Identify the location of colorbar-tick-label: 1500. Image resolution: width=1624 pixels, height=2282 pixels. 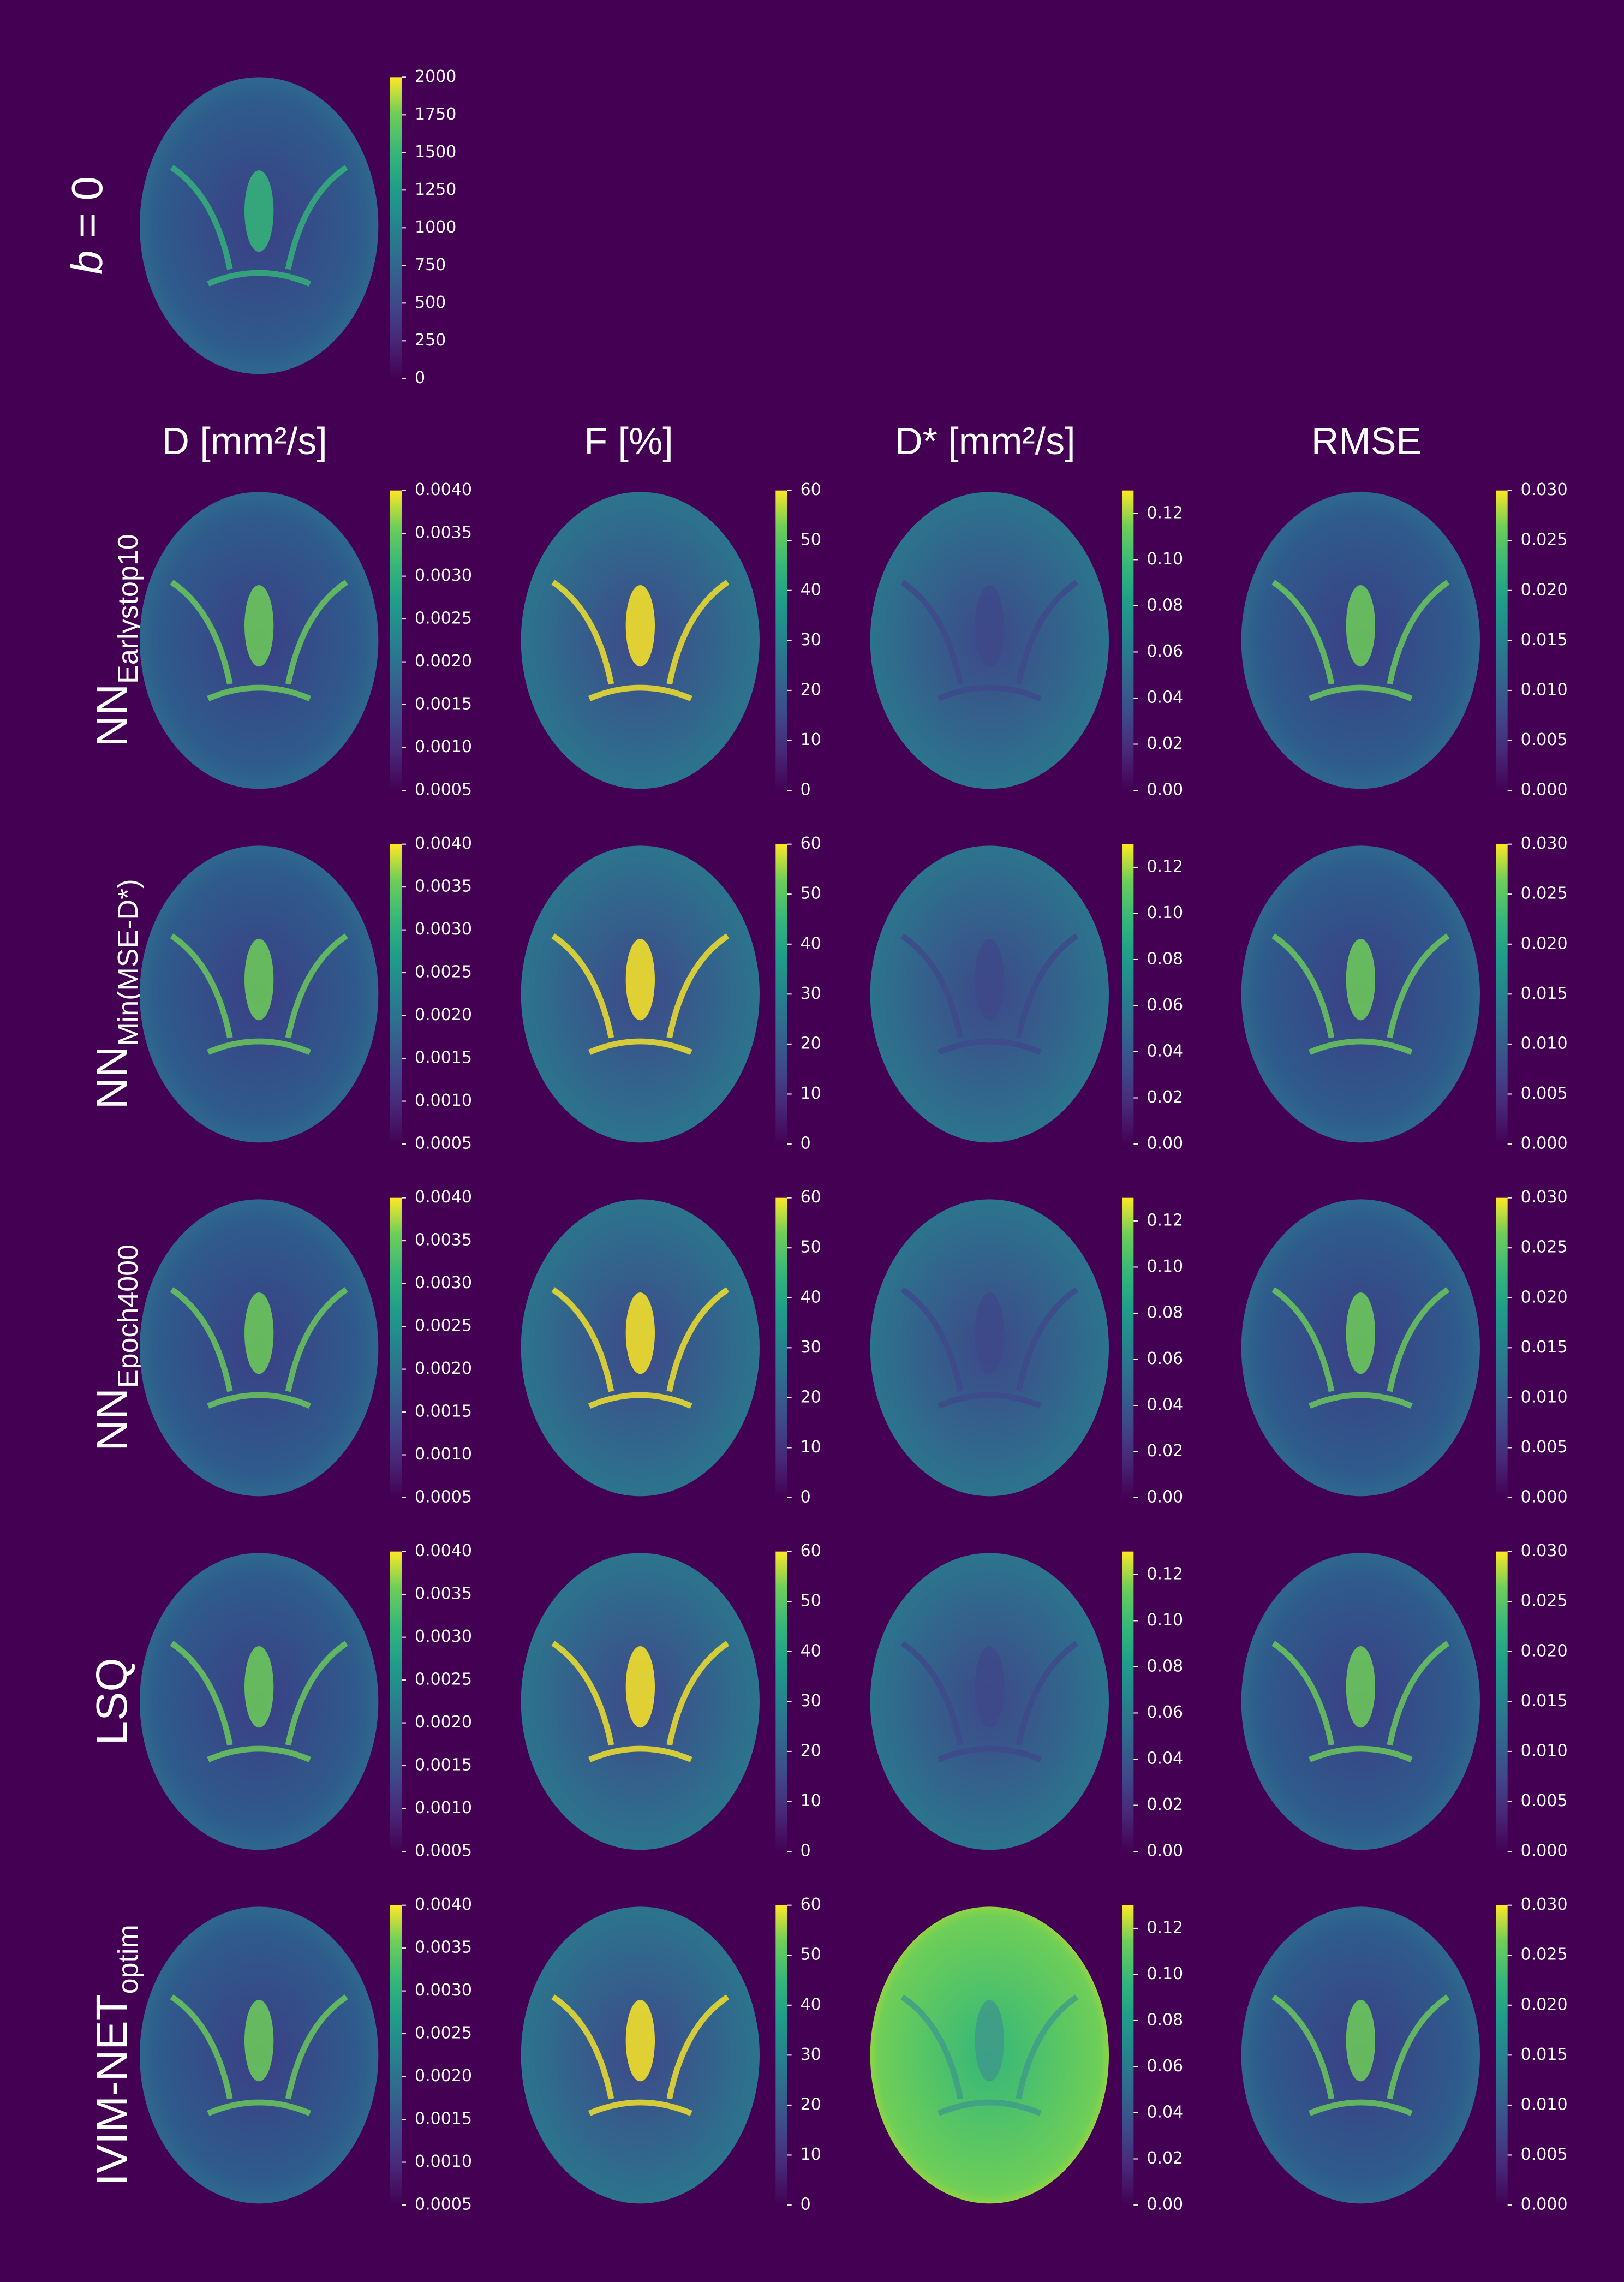
(435, 152).